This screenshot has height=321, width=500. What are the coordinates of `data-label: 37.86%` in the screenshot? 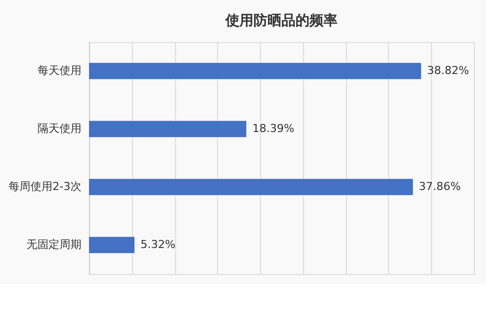 It's located at (439, 186).